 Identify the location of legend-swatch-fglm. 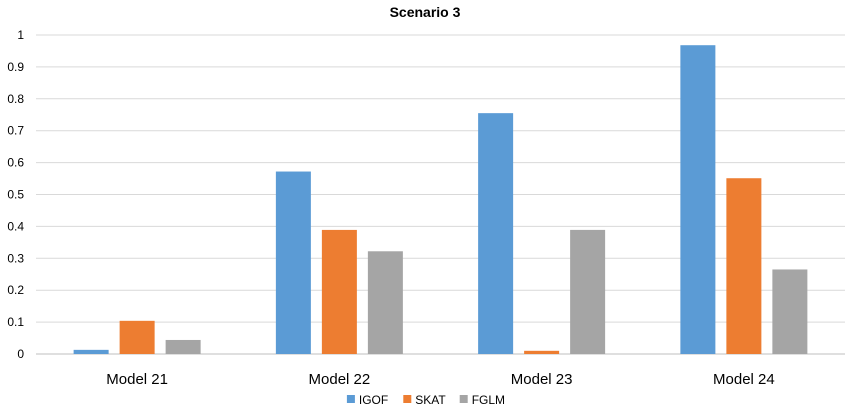
(463, 399).